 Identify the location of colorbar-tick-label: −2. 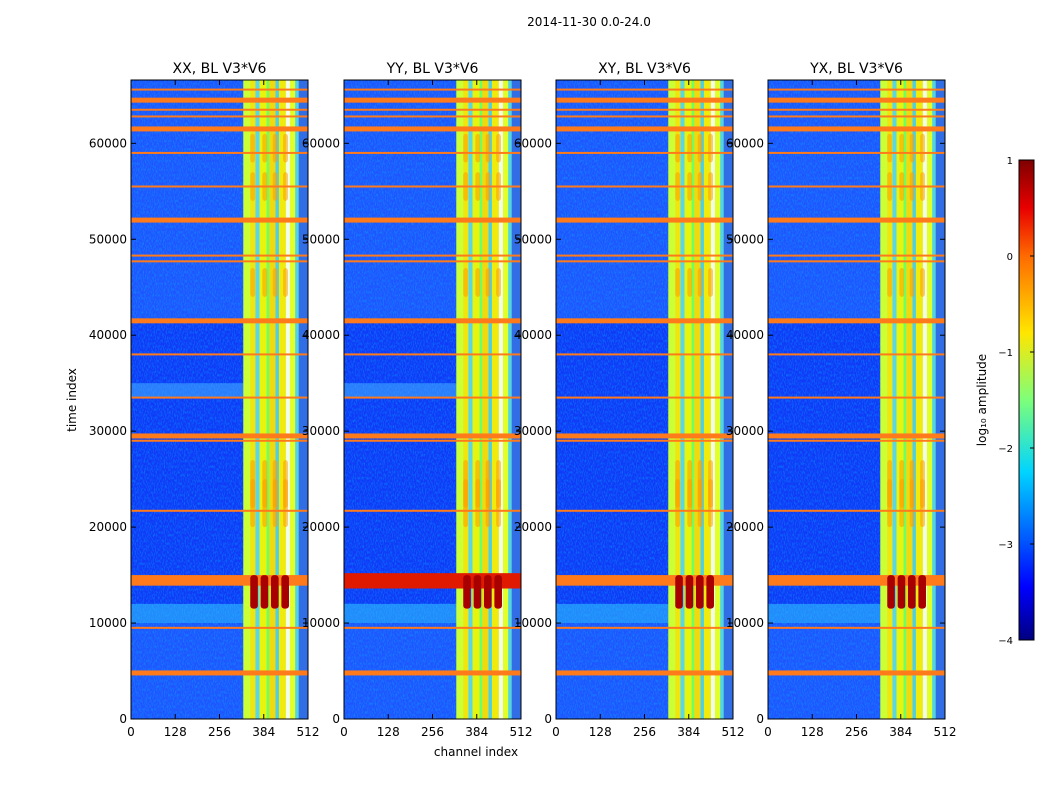
(1005, 449).